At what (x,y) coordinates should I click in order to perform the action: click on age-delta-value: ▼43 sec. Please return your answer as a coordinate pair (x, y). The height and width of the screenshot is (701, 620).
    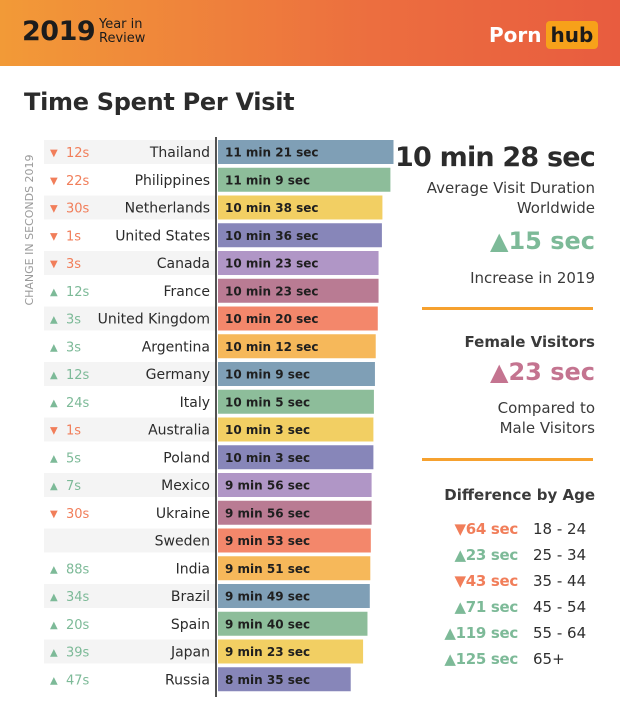
    Looking at the image, I should click on (486, 581).